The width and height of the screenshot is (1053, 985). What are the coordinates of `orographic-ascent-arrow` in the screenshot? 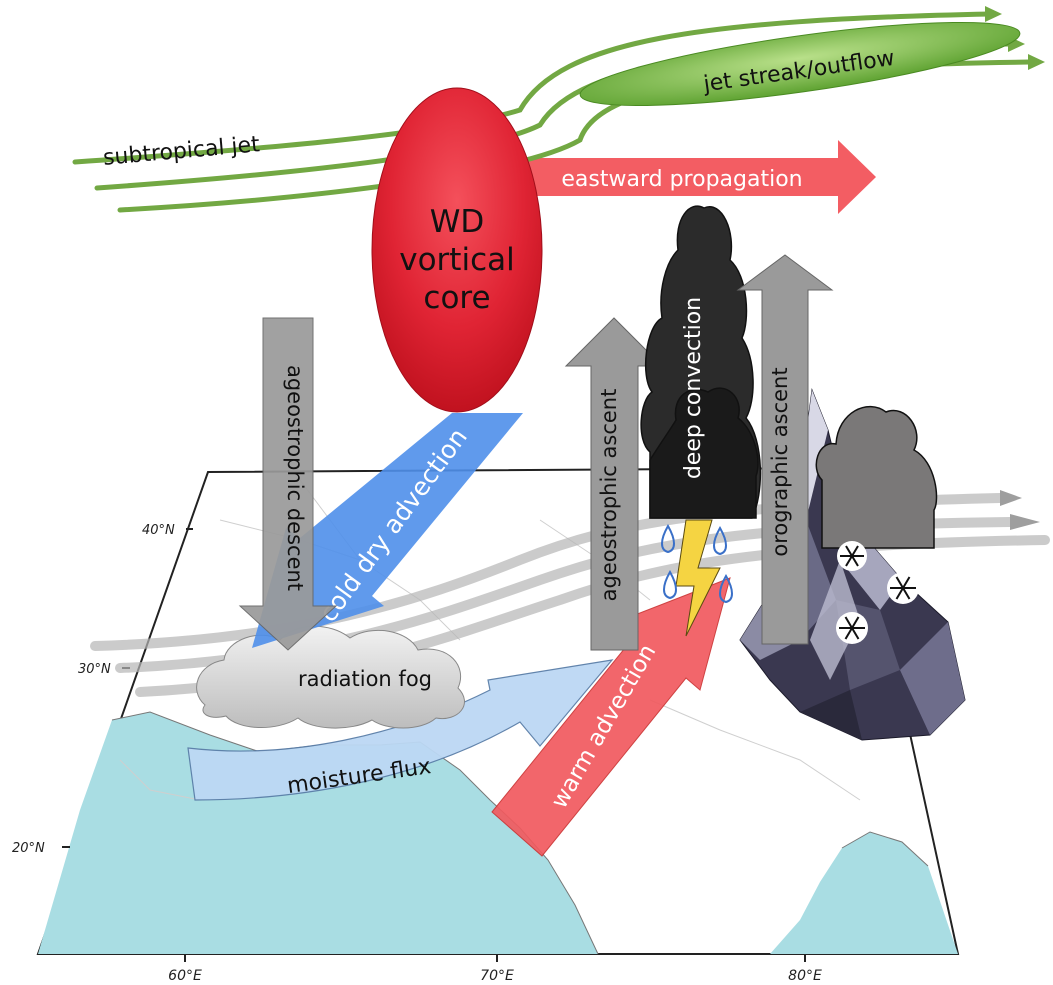 It's located at (785, 449).